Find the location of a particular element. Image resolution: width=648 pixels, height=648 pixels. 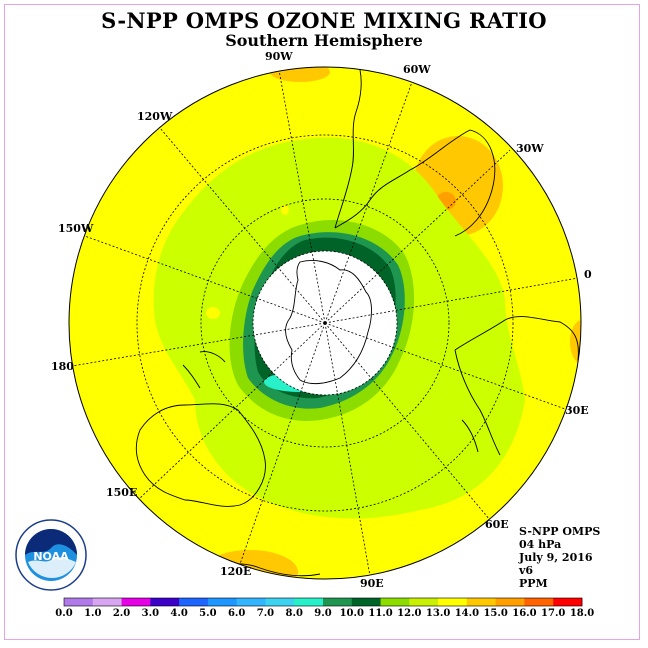

colorbar-tick-label: 17.0 is located at coordinates (553, 613).